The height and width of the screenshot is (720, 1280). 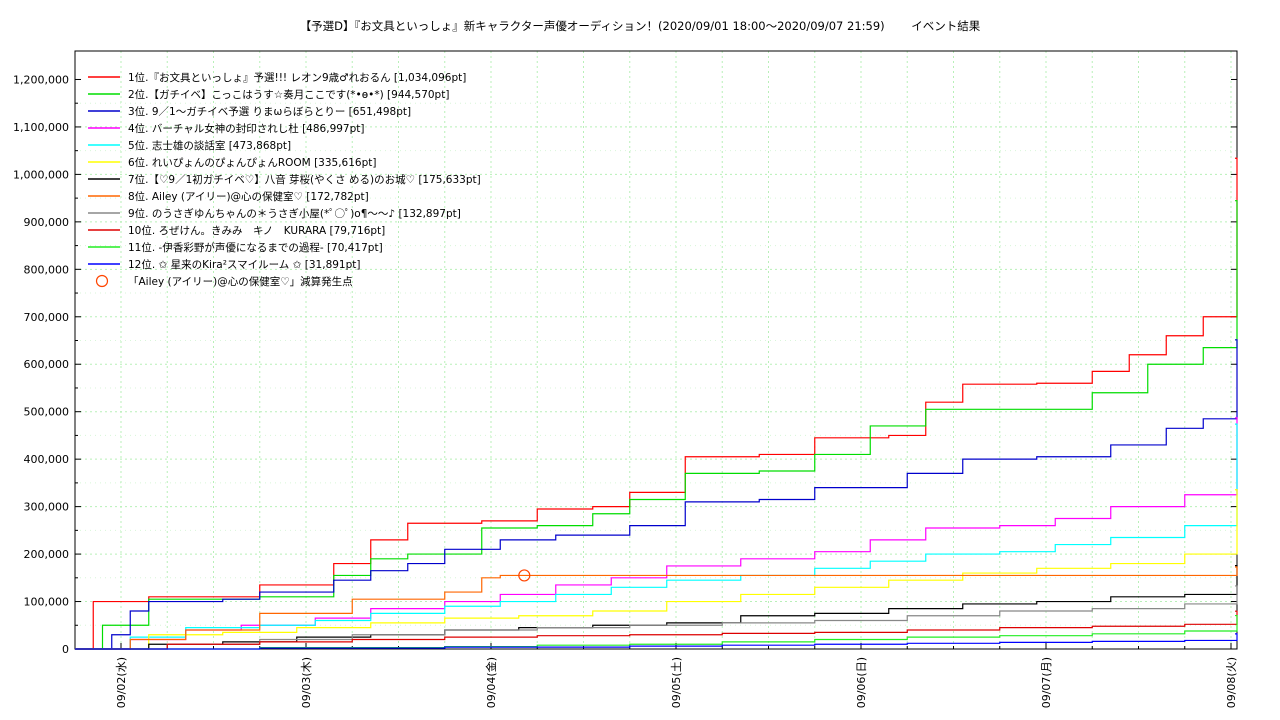 What do you see at coordinates (47, 459) in the screenshot?
I see `y-tick-label: 400,000` at bounding box center [47, 459].